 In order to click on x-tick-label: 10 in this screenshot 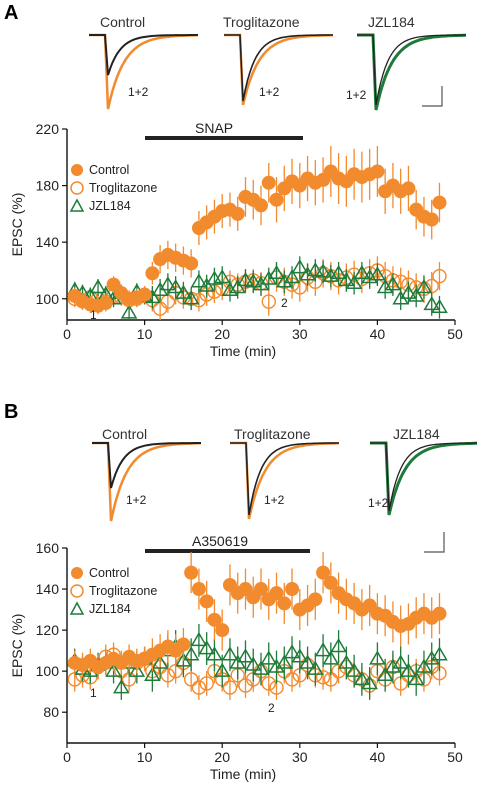, I will do `click(145, 334)`.